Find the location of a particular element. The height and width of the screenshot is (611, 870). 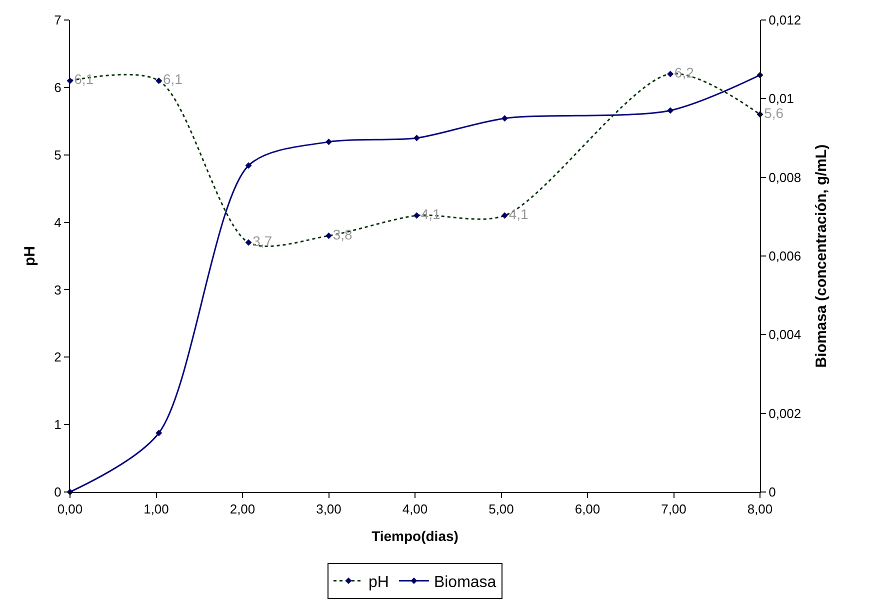

y-tick-label: 6 is located at coordinates (58, 87).